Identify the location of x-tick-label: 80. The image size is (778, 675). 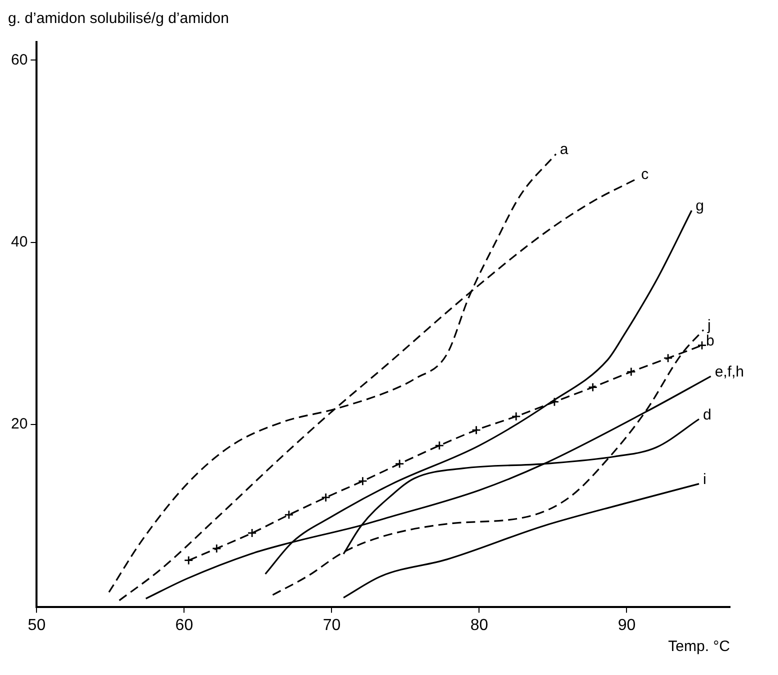
(479, 625).